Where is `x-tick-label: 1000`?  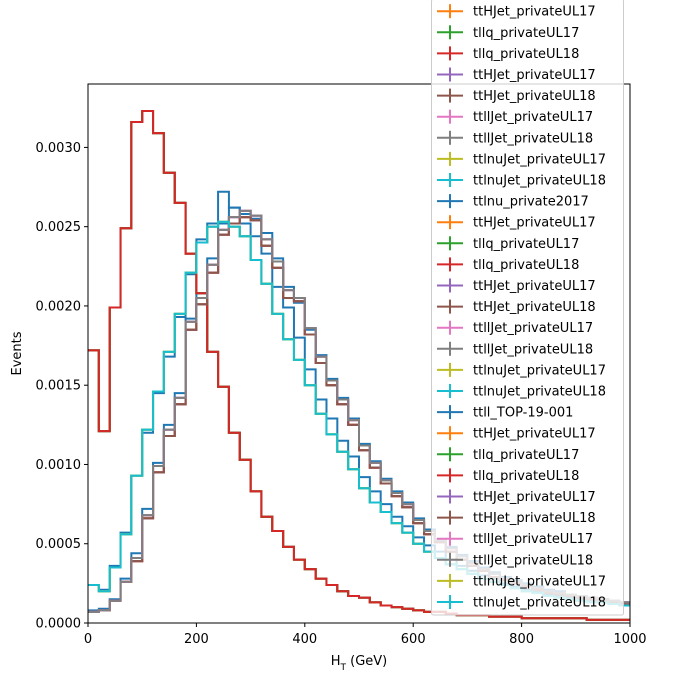 x-tick-label: 1000 is located at coordinates (629, 639).